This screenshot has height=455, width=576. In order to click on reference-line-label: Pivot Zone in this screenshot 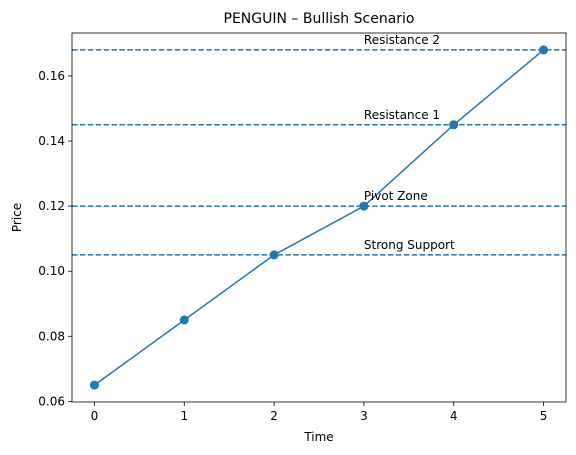, I will do `click(396, 196)`.